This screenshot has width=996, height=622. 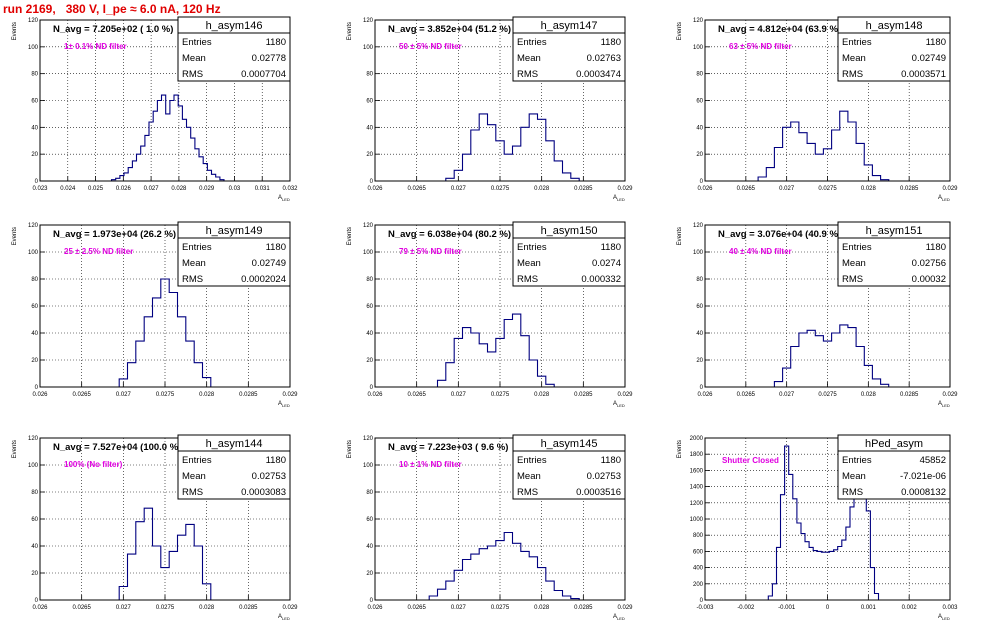 I want to click on filter-label: Shutter Closed, so click(x=750, y=460).